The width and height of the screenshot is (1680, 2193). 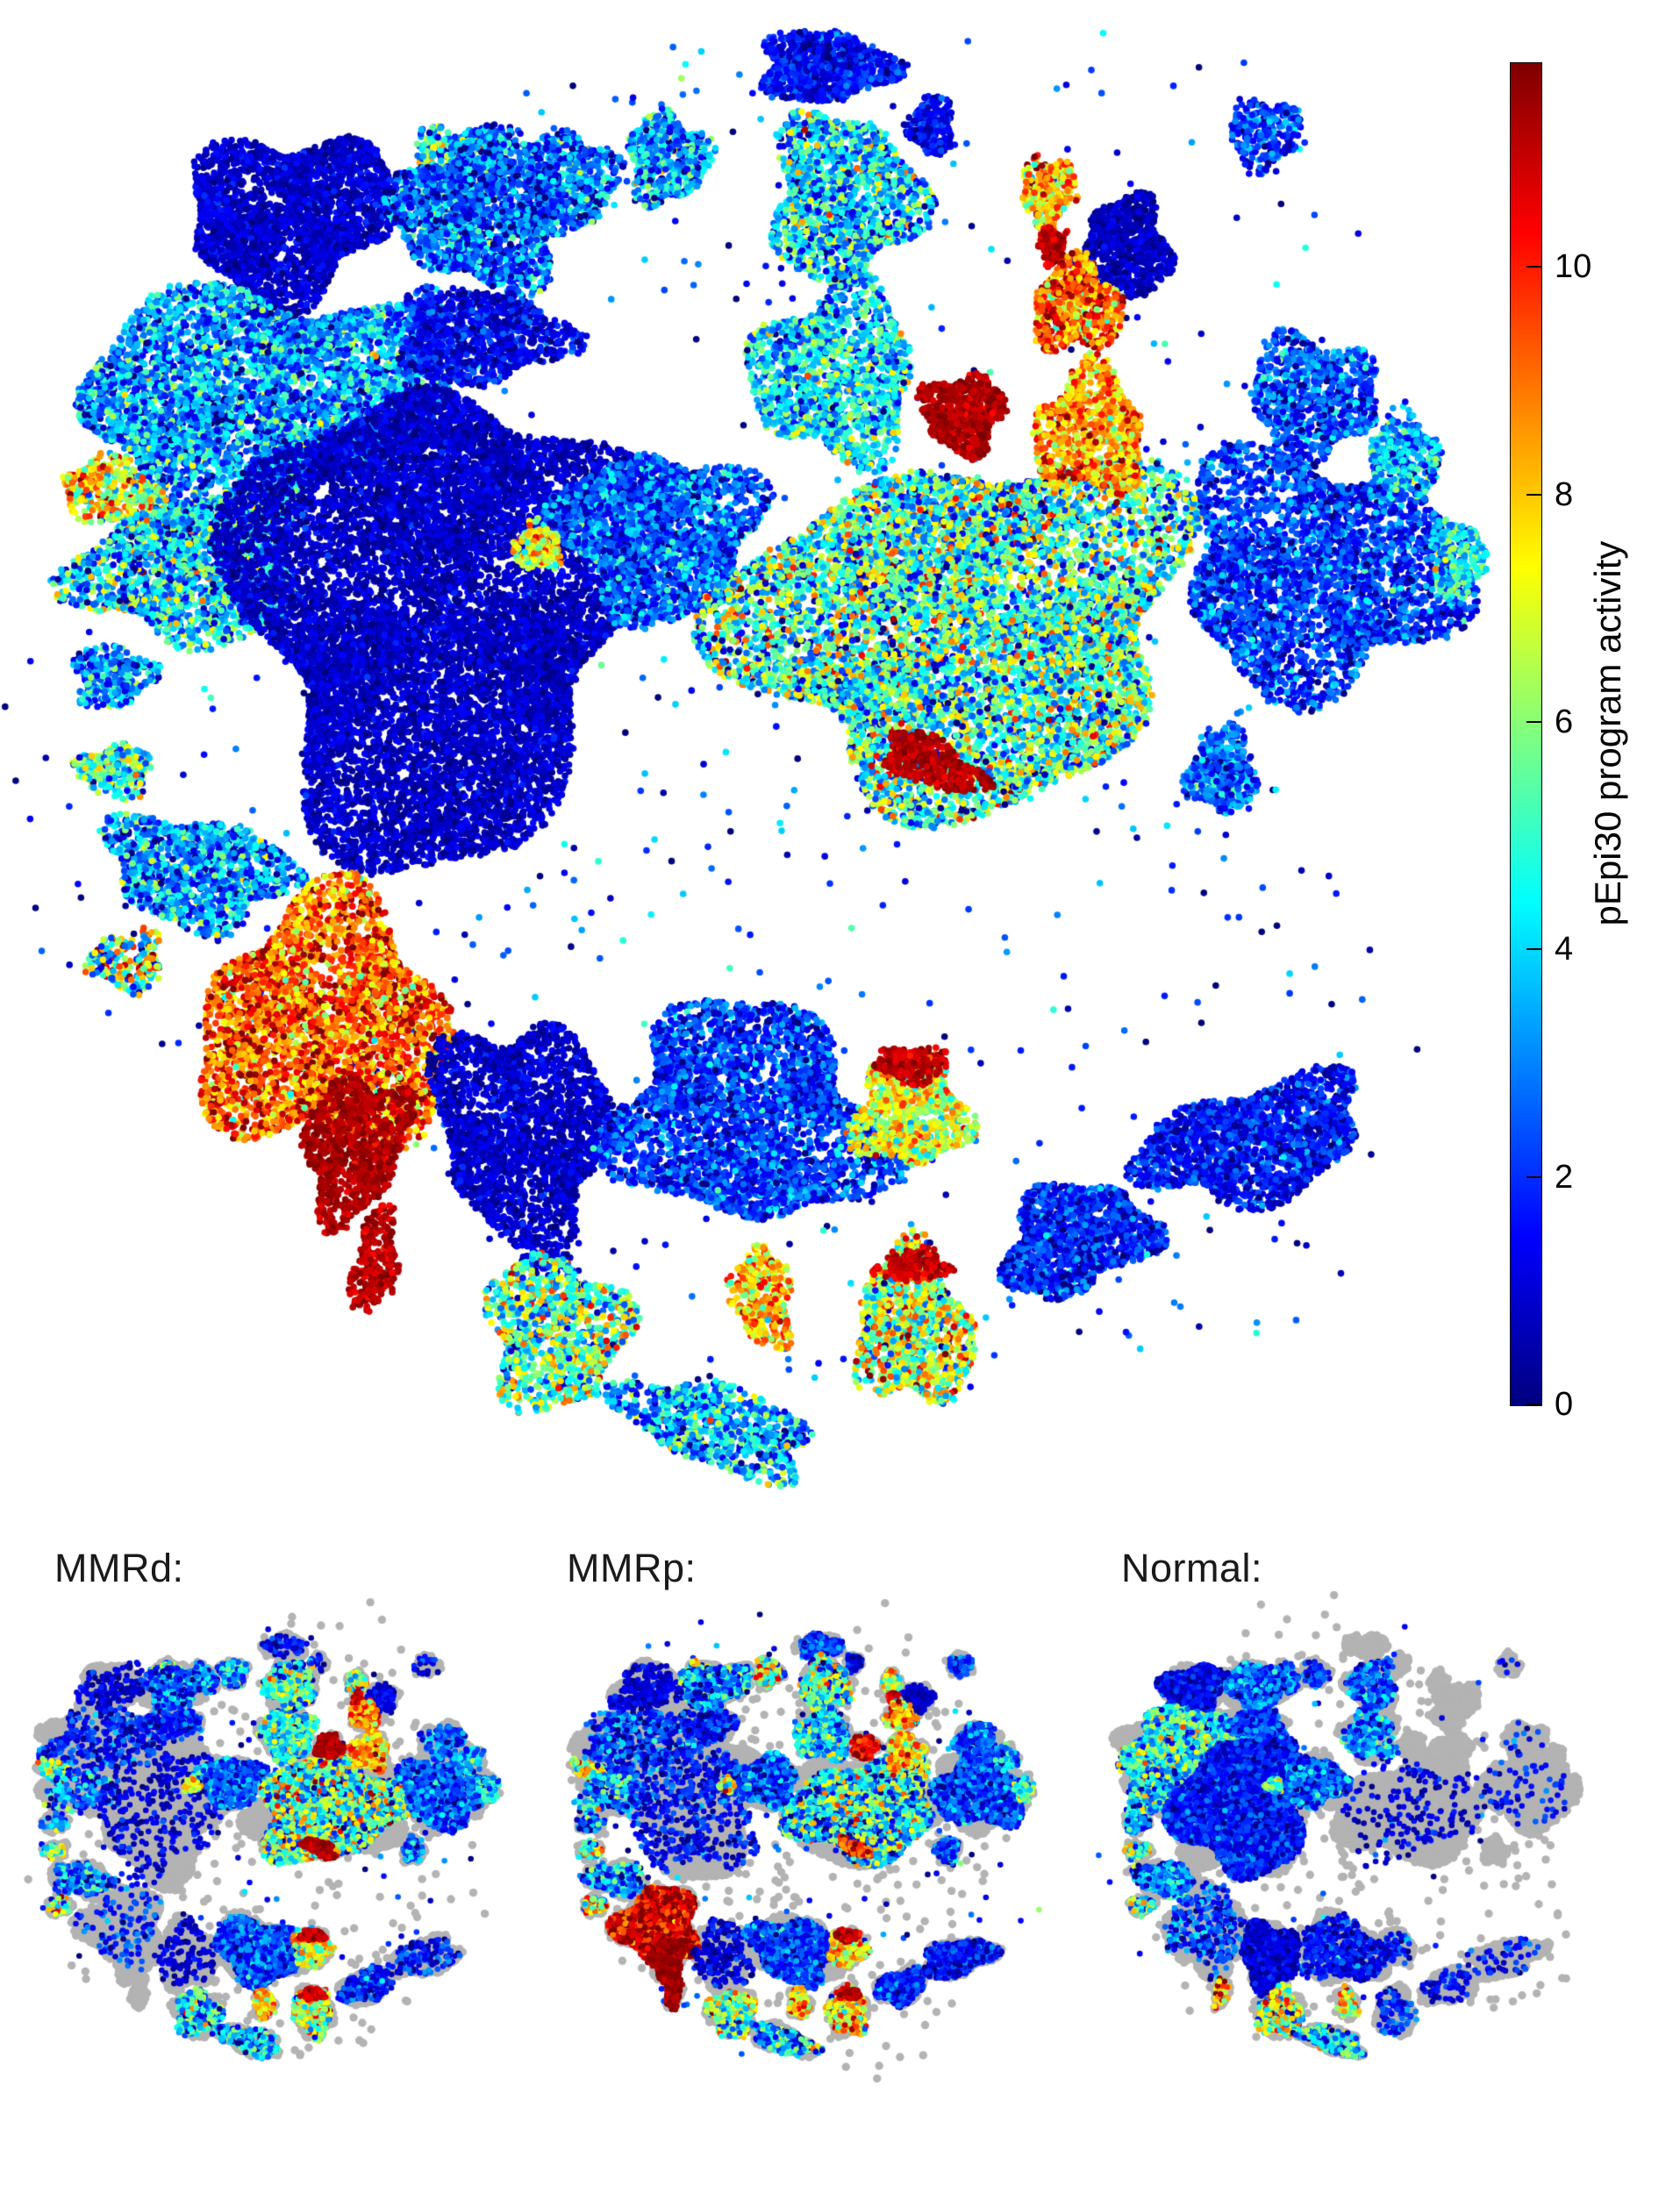 I want to click on panel-label-mmrd: MMRd:, so click(x=119, y=1568).